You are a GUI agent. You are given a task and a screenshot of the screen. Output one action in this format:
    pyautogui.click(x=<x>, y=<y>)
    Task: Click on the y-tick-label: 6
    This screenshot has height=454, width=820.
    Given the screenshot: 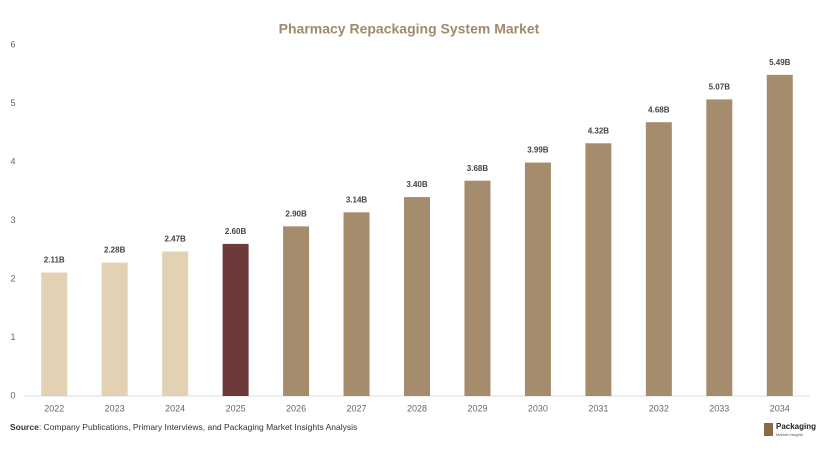 What is the action you would take?
    pyautogui.click(x=12, y=44)
    